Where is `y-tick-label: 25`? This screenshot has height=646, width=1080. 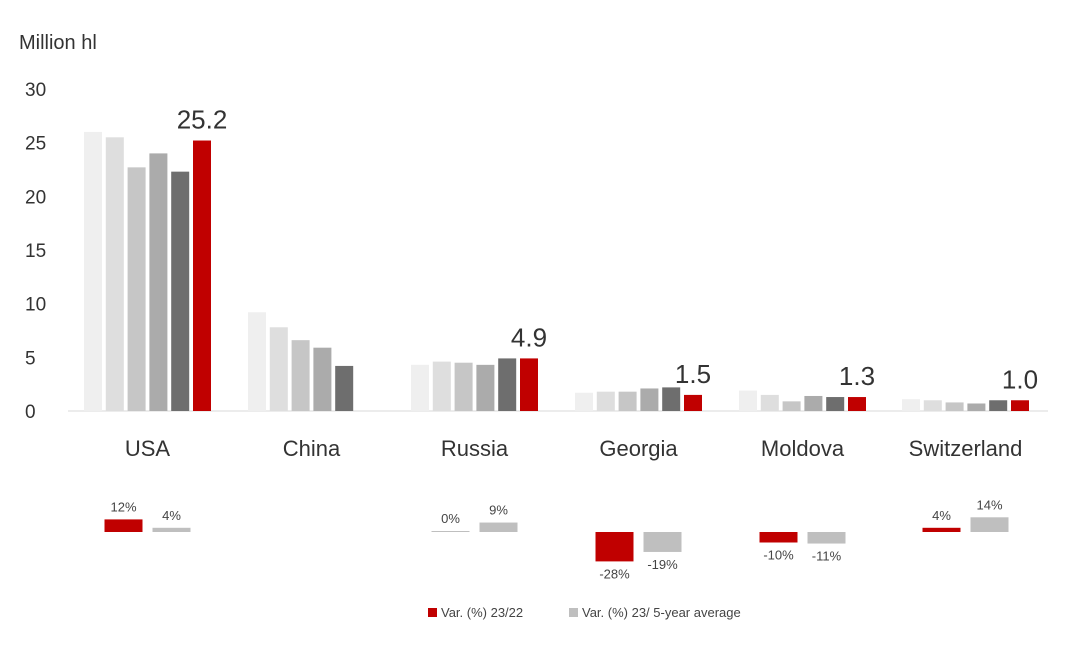 y-tick-label: 25 is located at coordinates (35, 144).